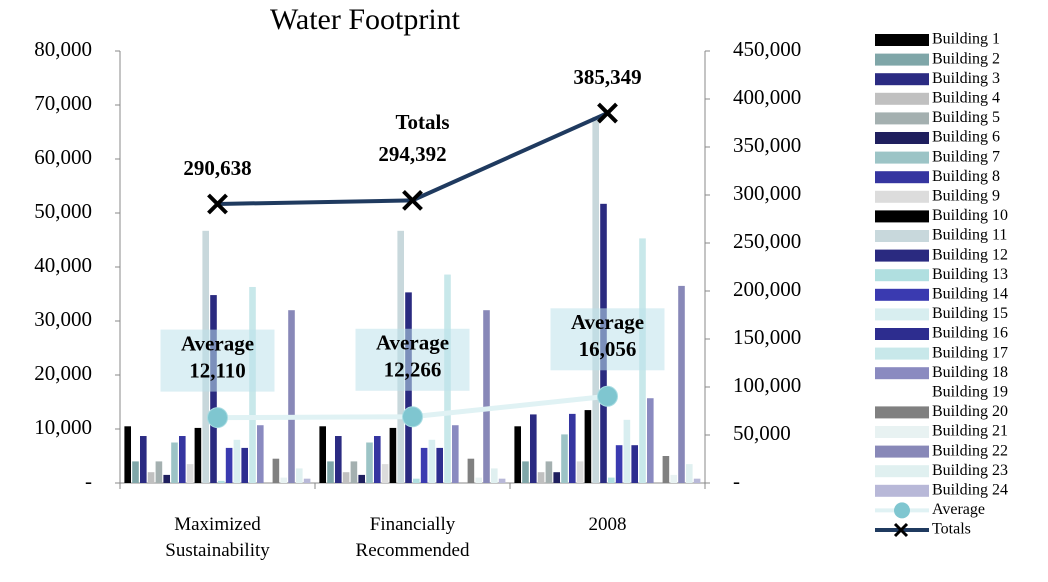 This screenshot has height=582, width=1048. Describe the element at coordinates (607, 77) in the screenshot. I see `data-label: 385,349` at that location.